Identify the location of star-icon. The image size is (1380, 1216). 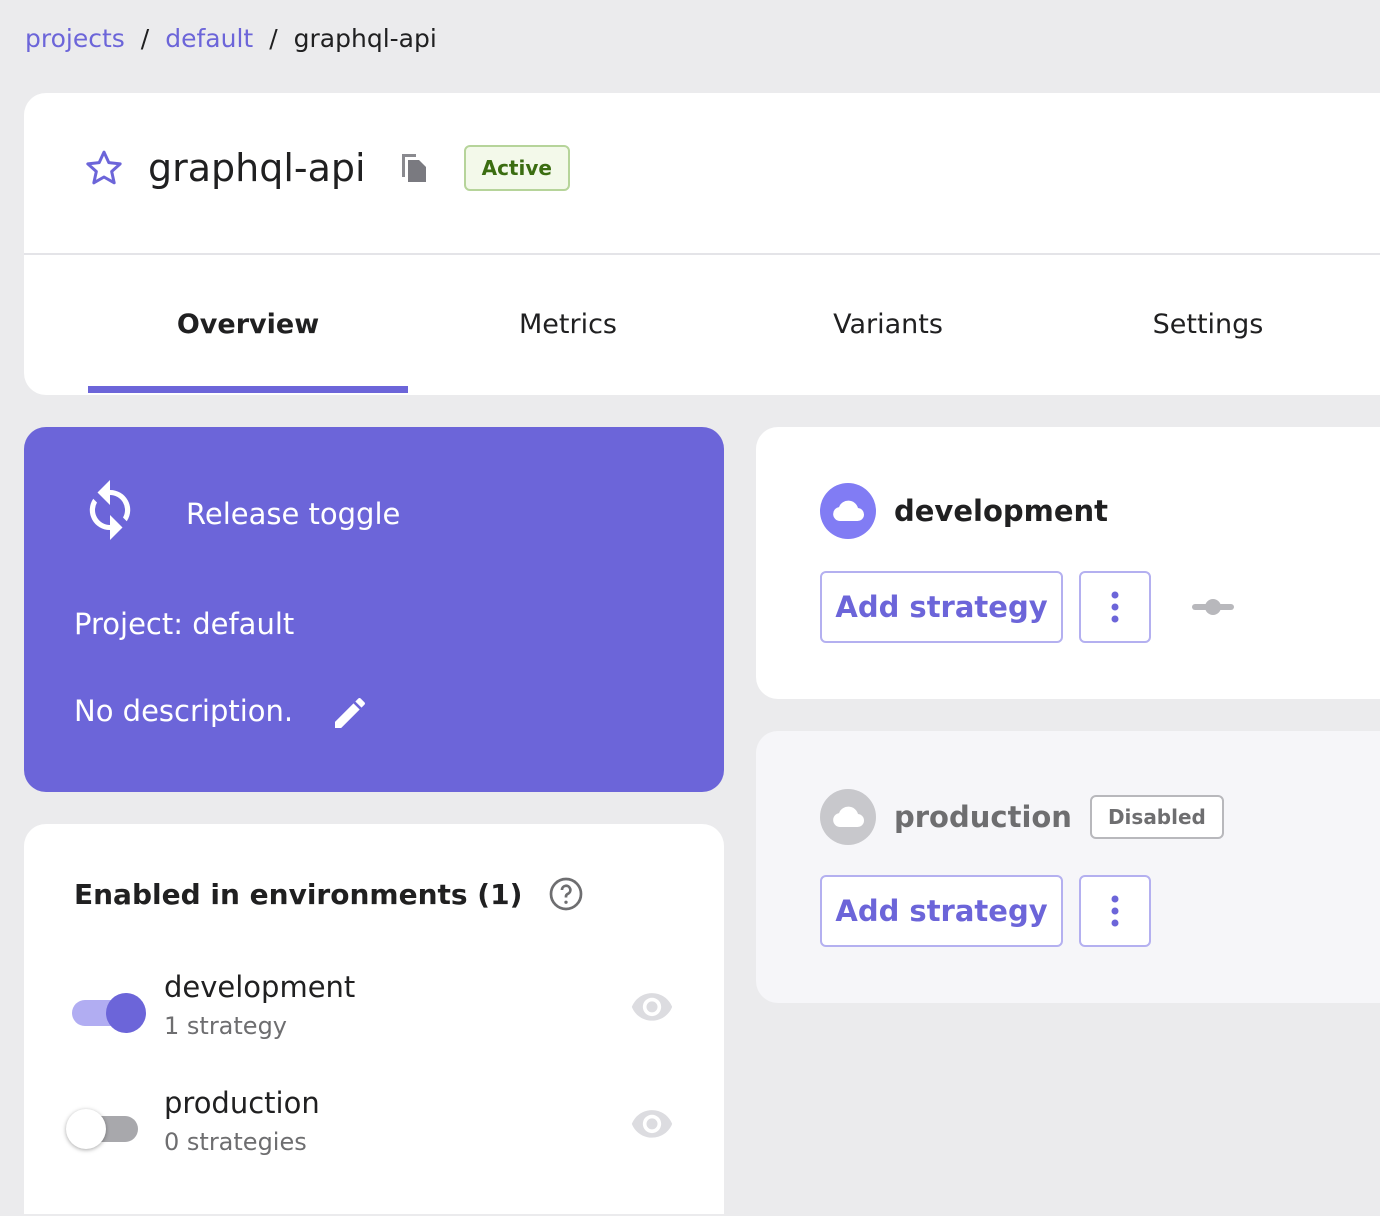
(104, 168).